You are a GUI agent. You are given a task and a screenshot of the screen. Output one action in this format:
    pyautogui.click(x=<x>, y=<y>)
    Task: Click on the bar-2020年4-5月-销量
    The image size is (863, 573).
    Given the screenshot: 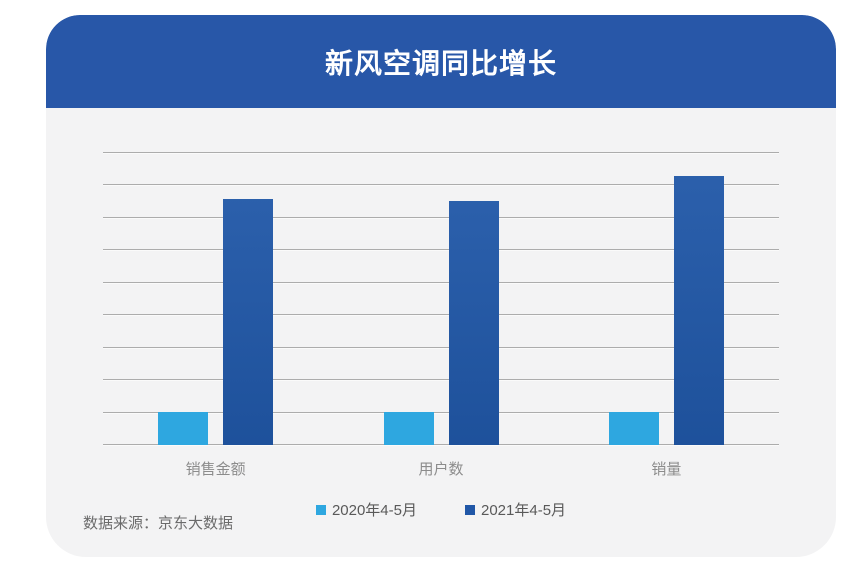 What is the action you would take?
    pyautogui.click(x=633, y=428)
    